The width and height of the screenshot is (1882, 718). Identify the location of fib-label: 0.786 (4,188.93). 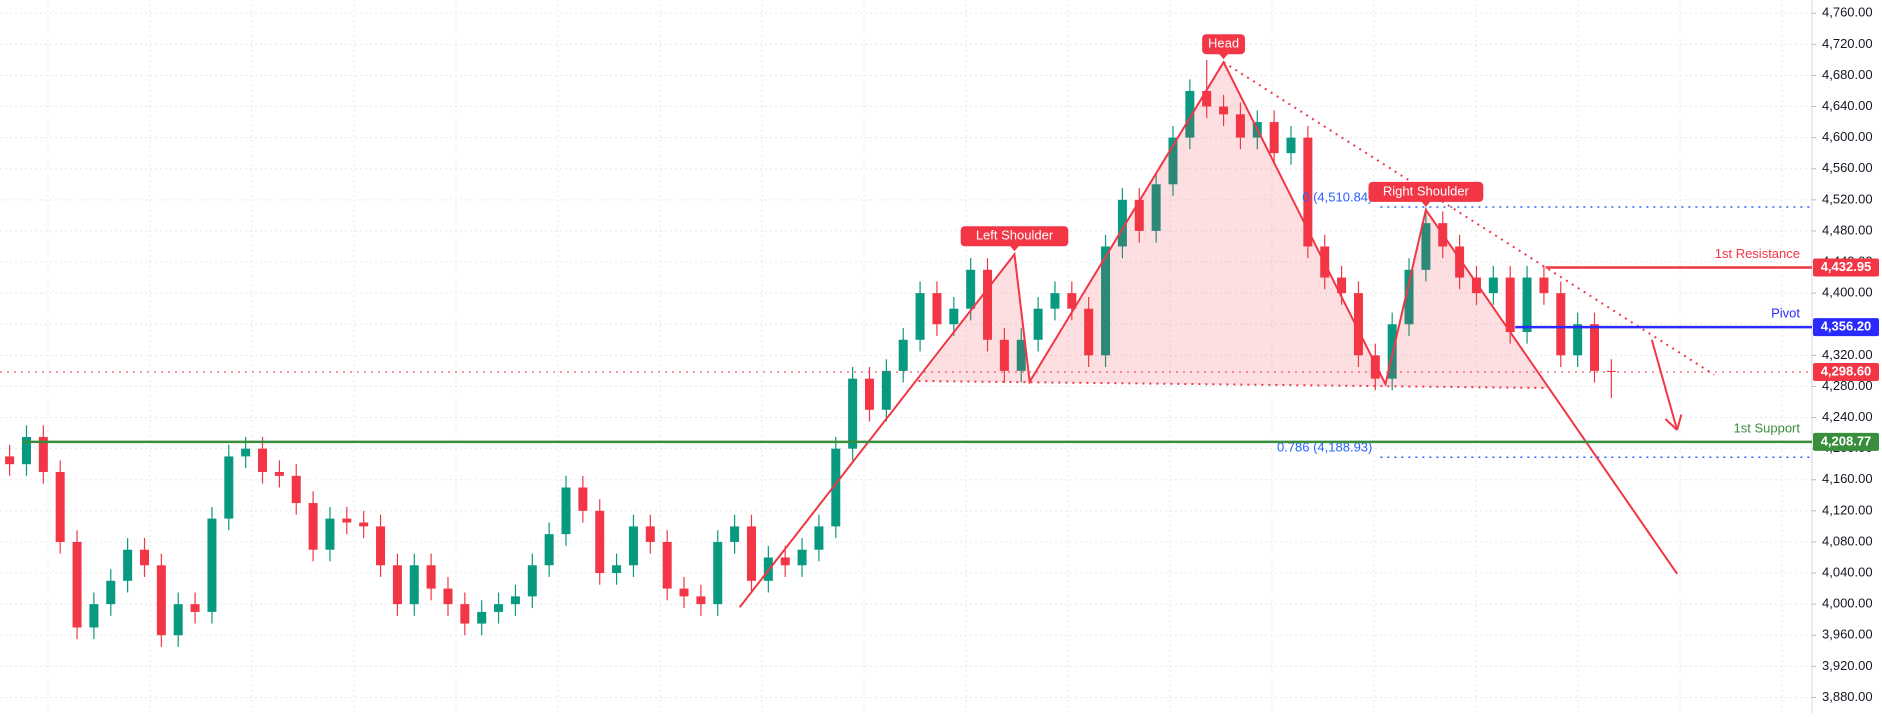
(1324, 447).